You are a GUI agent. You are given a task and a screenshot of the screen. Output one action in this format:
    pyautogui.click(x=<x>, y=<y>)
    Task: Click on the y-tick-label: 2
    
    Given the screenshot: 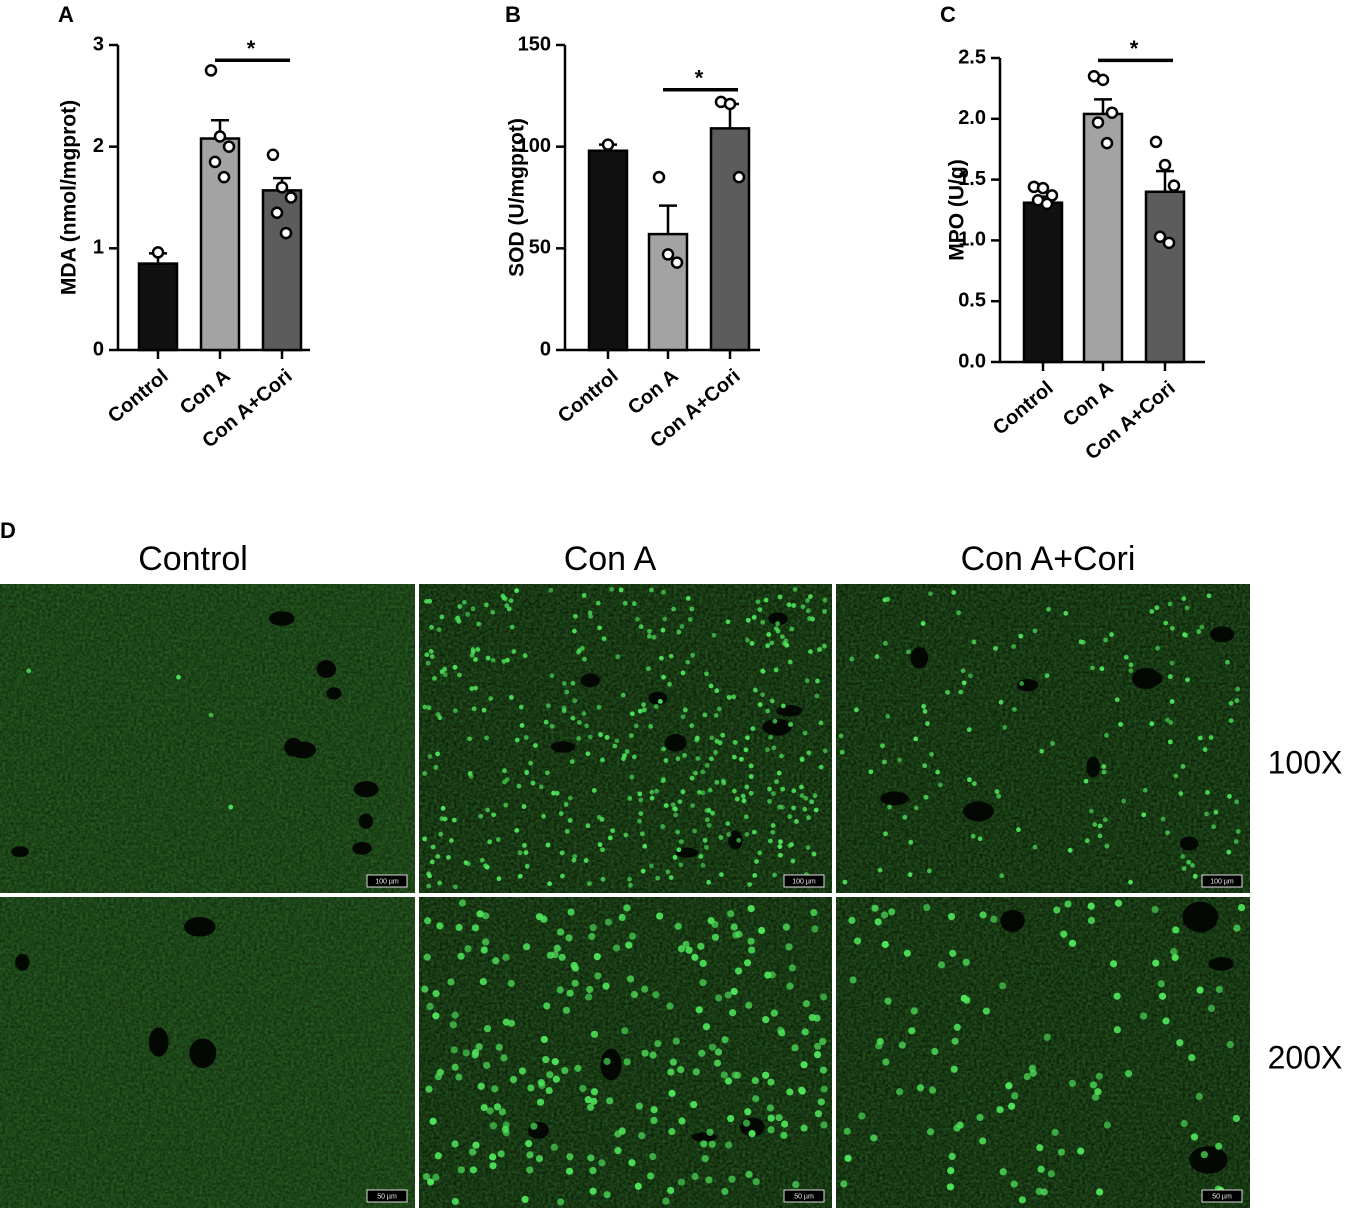 What is the action you would take?
    pyautogui.click(x=98, y=146)
    